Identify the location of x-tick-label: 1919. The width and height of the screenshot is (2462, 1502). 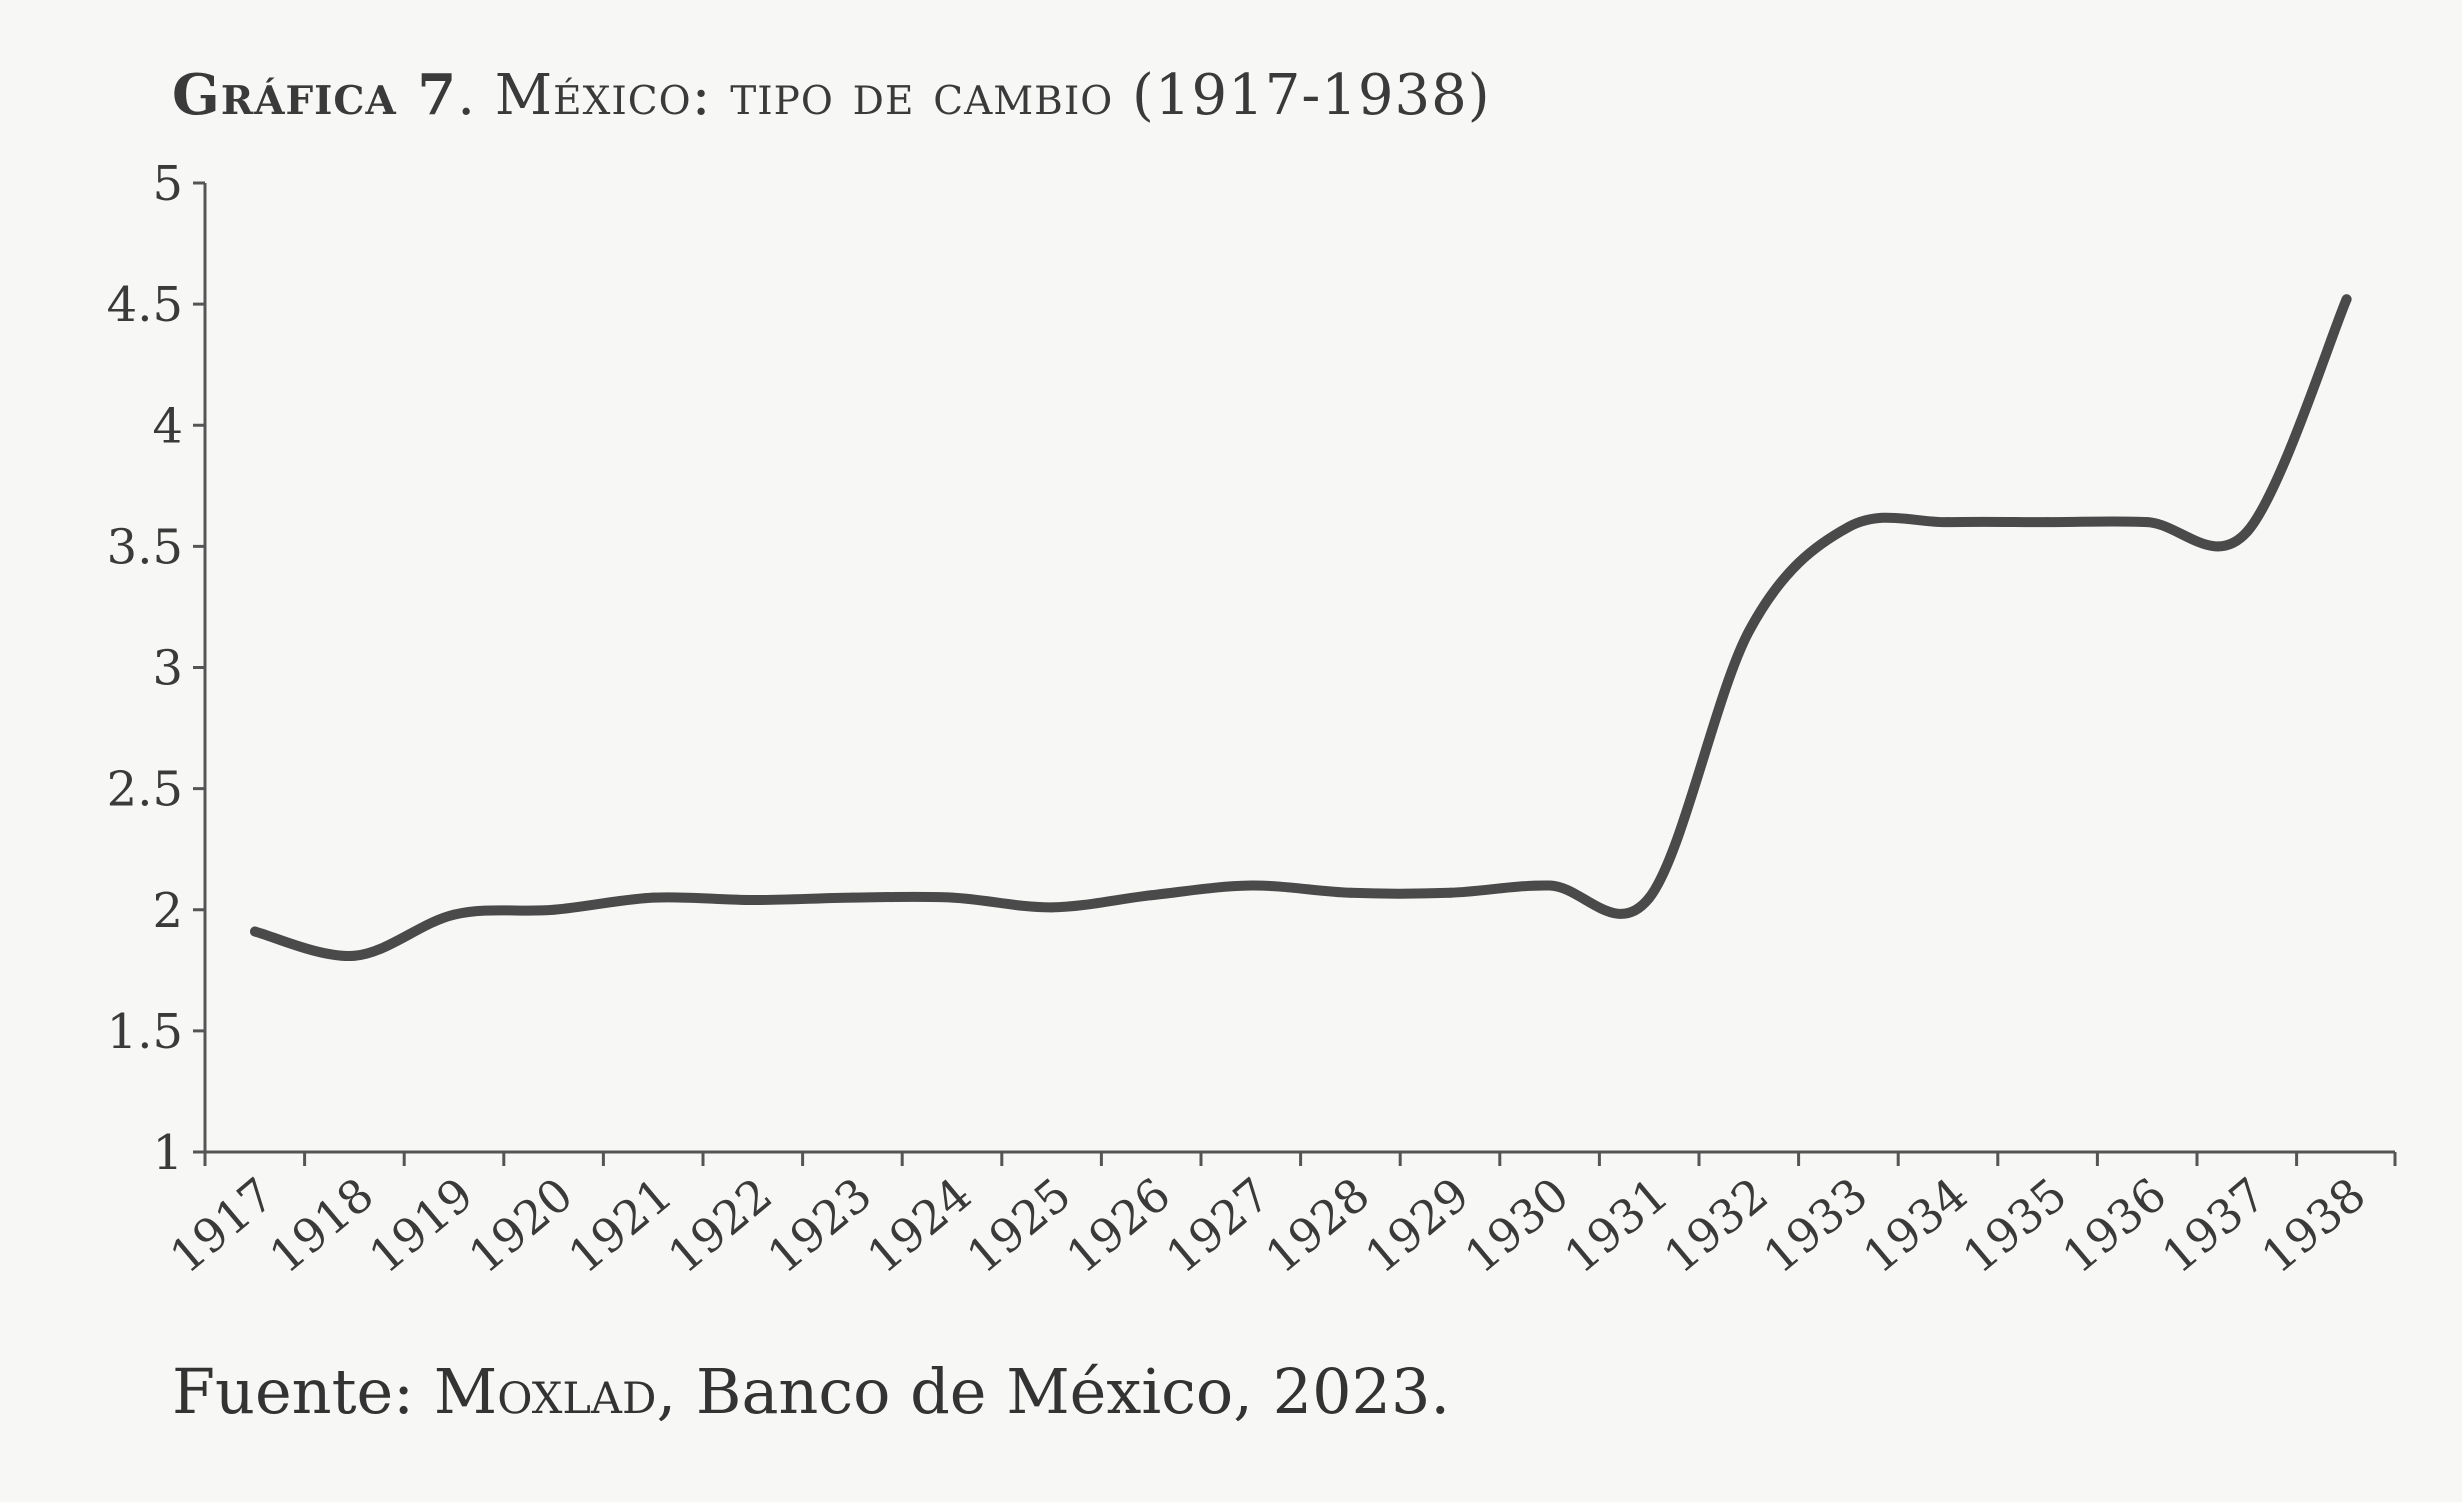
(421, 1225).